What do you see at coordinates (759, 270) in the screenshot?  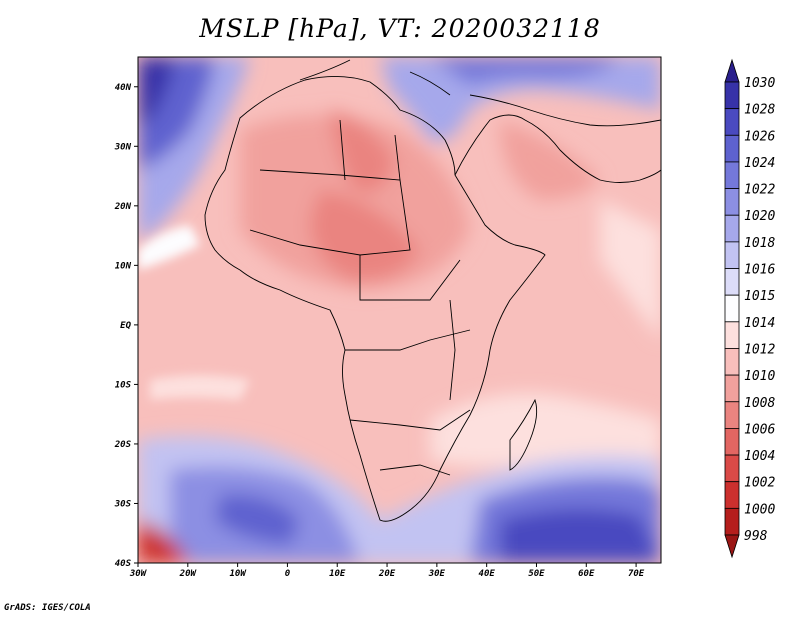 I see `colorbar-label: 1016` at bounding box center [759, 270].